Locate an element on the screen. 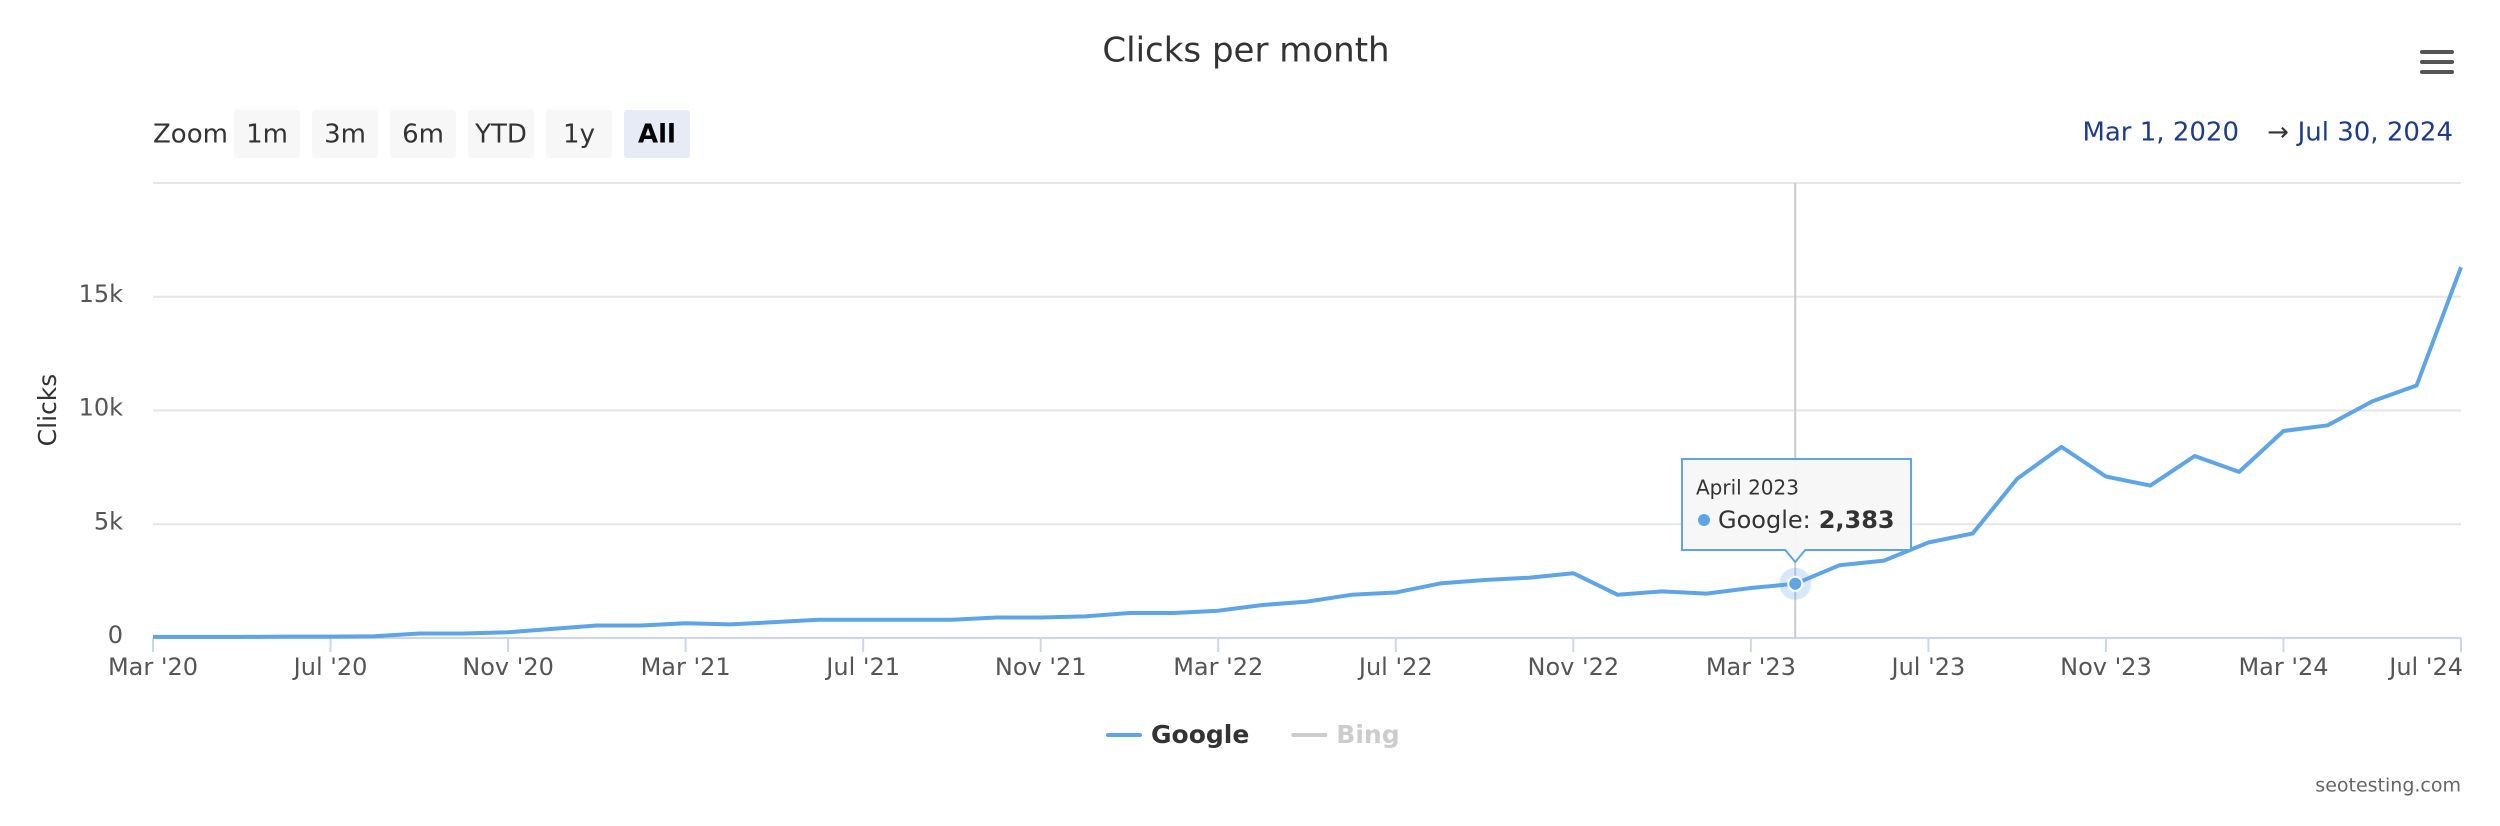 The image size is (2500, 826). zoom-button-label: All is located at coordinates (657, 135).